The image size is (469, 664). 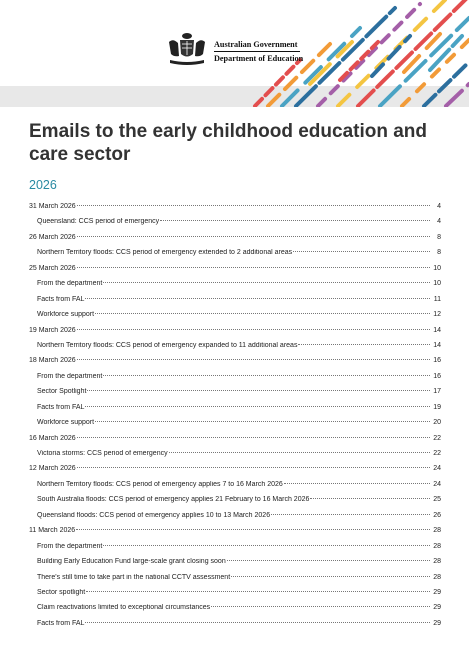 I want to click on toc-page-number: 20, so click(x=437, y=423).